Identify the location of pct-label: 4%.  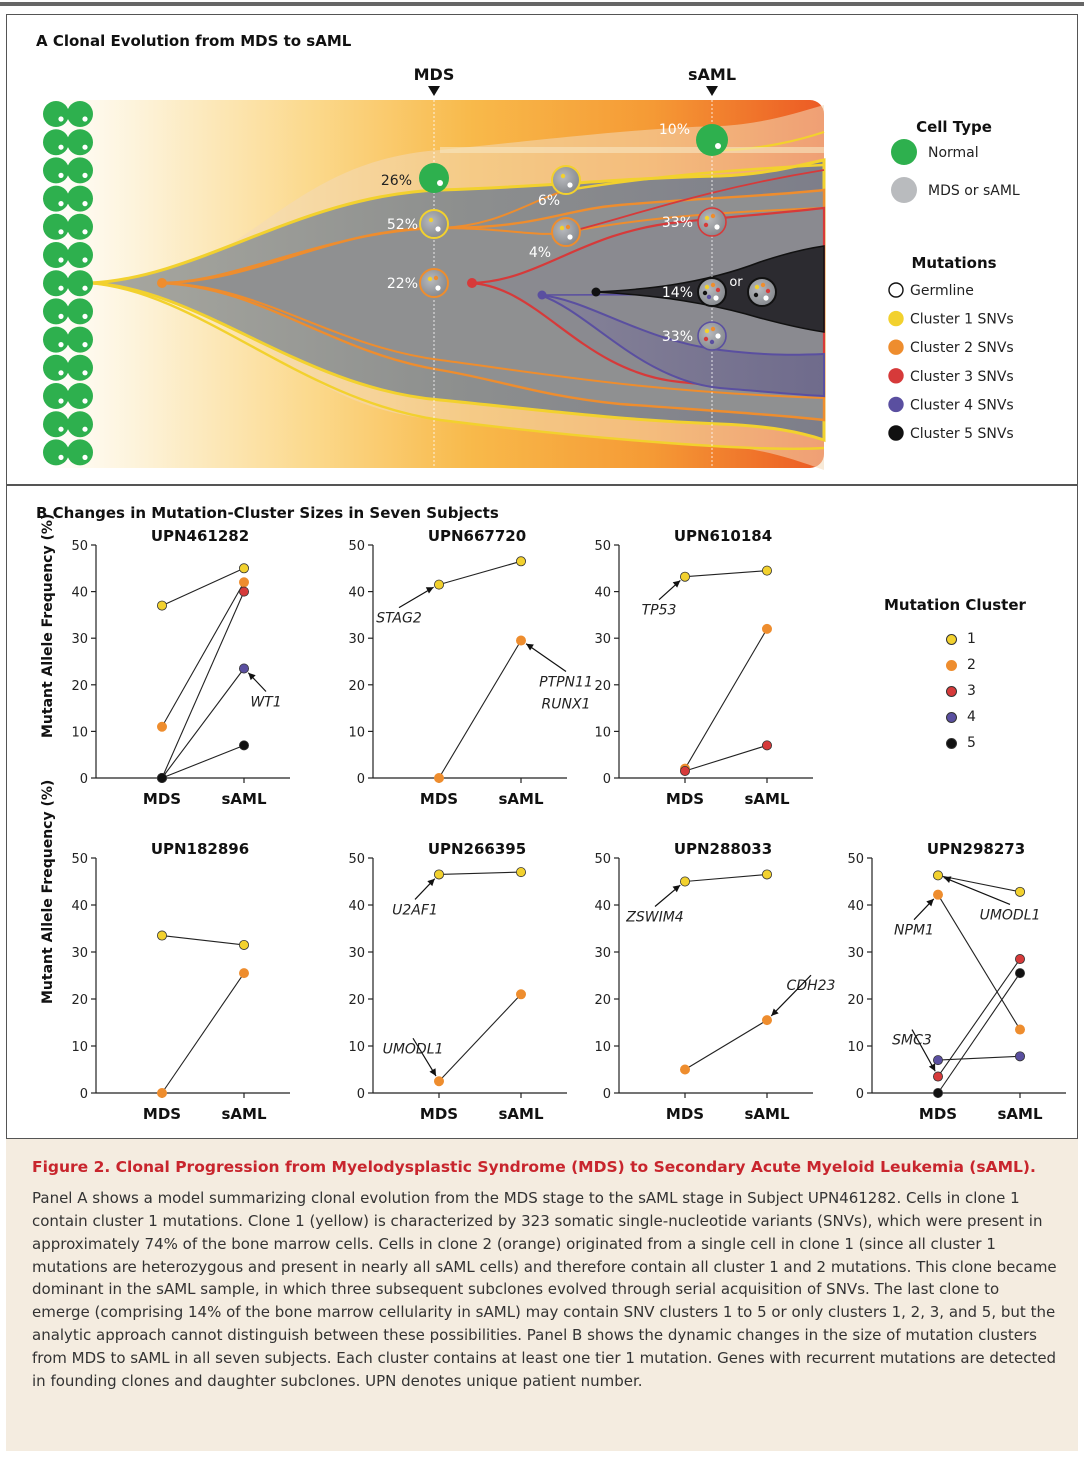
(540, 253).